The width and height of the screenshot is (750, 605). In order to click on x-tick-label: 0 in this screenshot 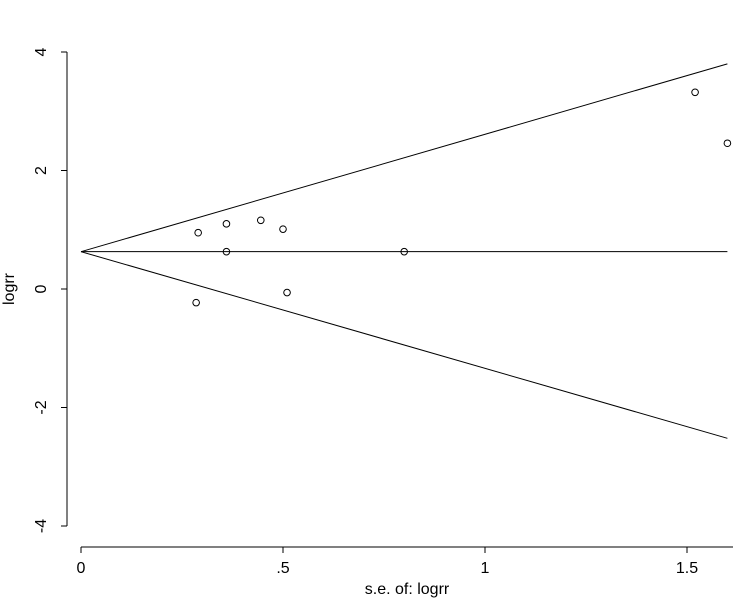, I will do `click(81, 568)`.